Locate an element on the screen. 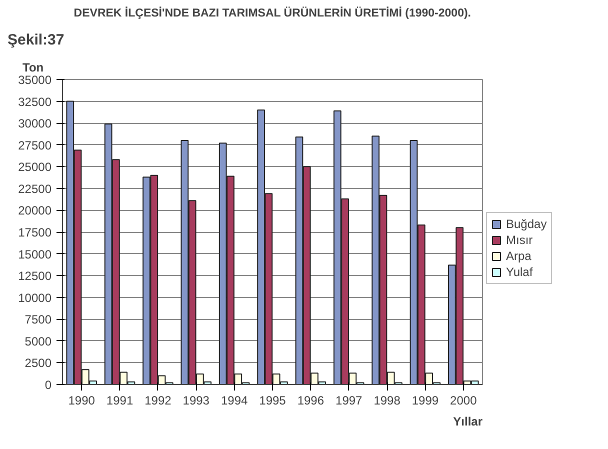 Image resolution: width=608 pixels, height=449 pixels. legend-label: Mısır is located at coordinates (519, 240).